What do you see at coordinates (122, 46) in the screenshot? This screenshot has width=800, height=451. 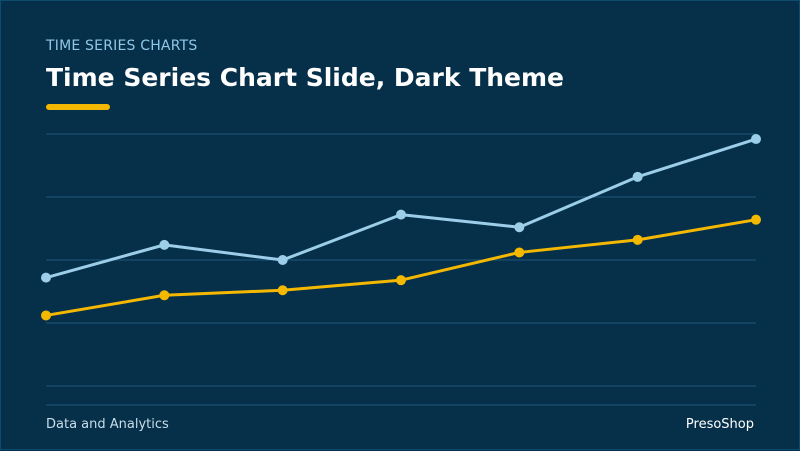 I see `slide-eyebrow: TIME SERIES CHARTS` at bounding box center [122, 46].